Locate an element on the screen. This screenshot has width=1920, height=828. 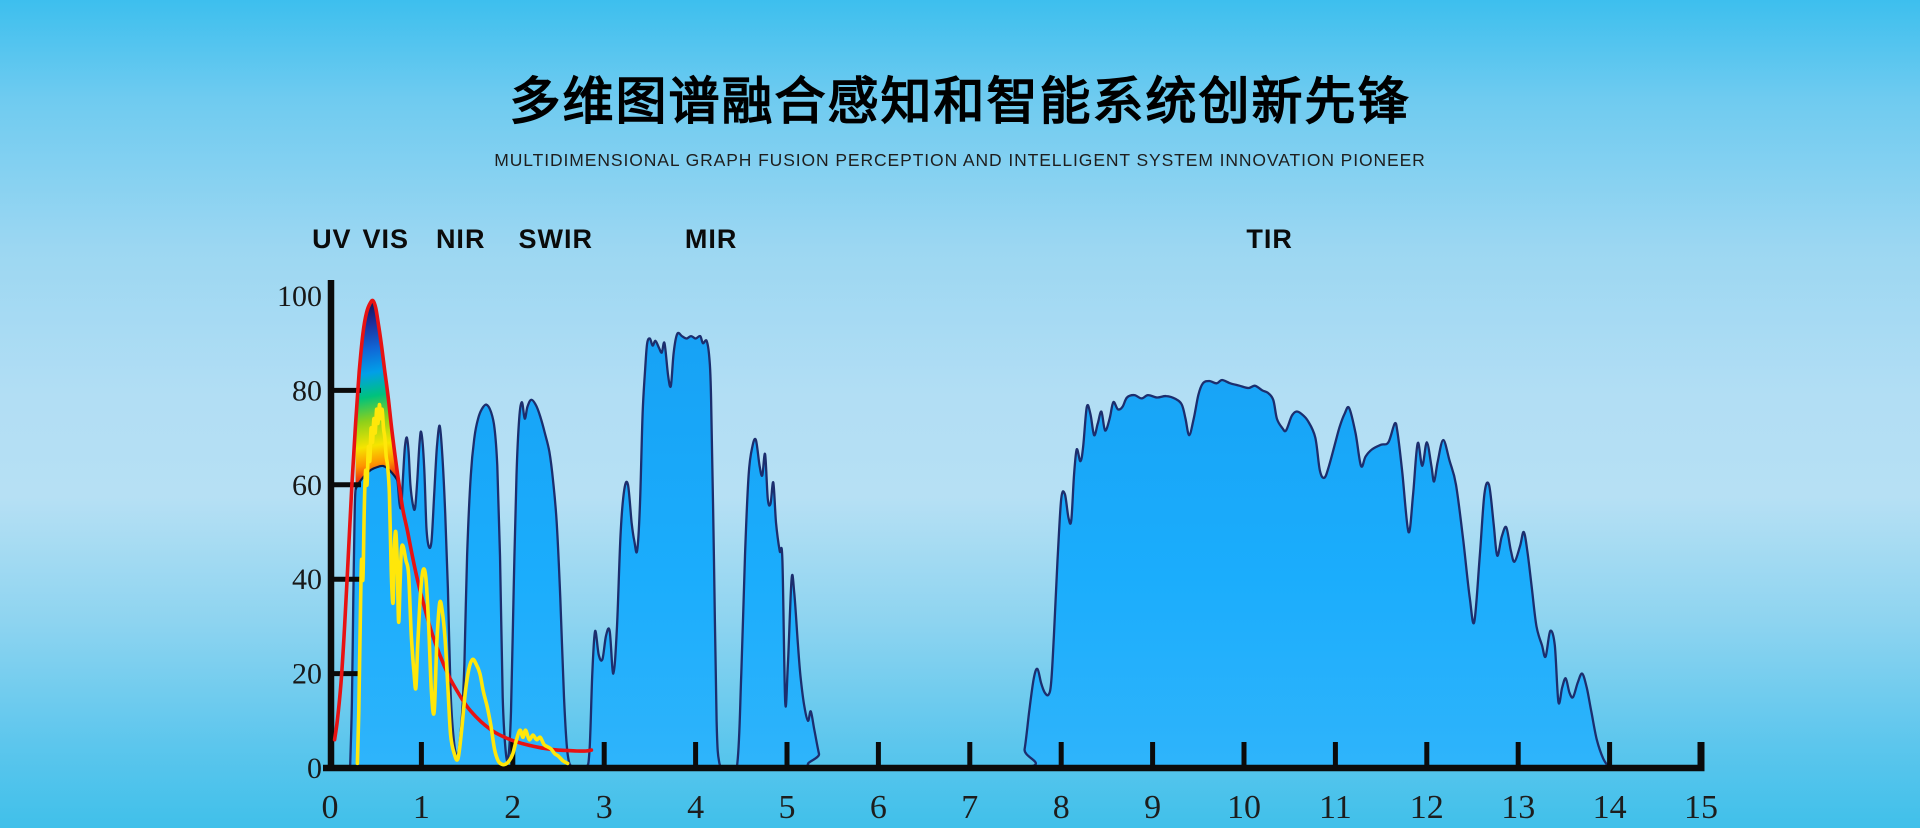
x-tick-label-0: 0 is located at coordinates (330, 807).